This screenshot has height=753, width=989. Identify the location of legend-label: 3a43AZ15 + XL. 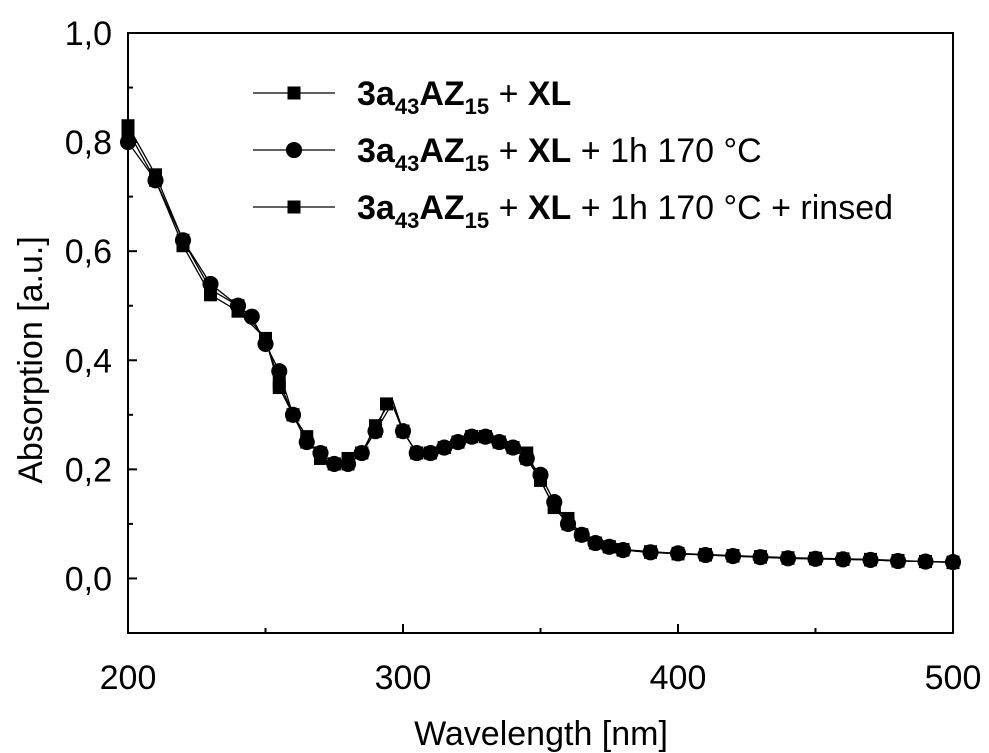
(464, 97).